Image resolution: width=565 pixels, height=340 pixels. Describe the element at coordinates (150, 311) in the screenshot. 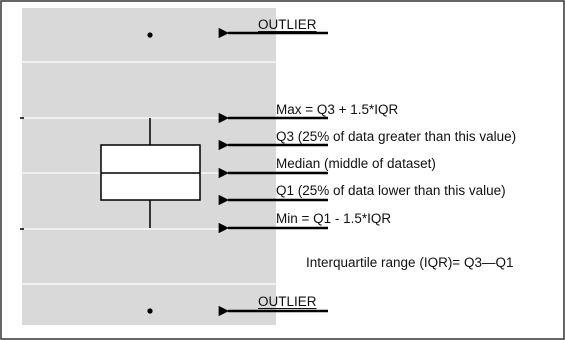

I see `outlier-point-bottom` at that location.